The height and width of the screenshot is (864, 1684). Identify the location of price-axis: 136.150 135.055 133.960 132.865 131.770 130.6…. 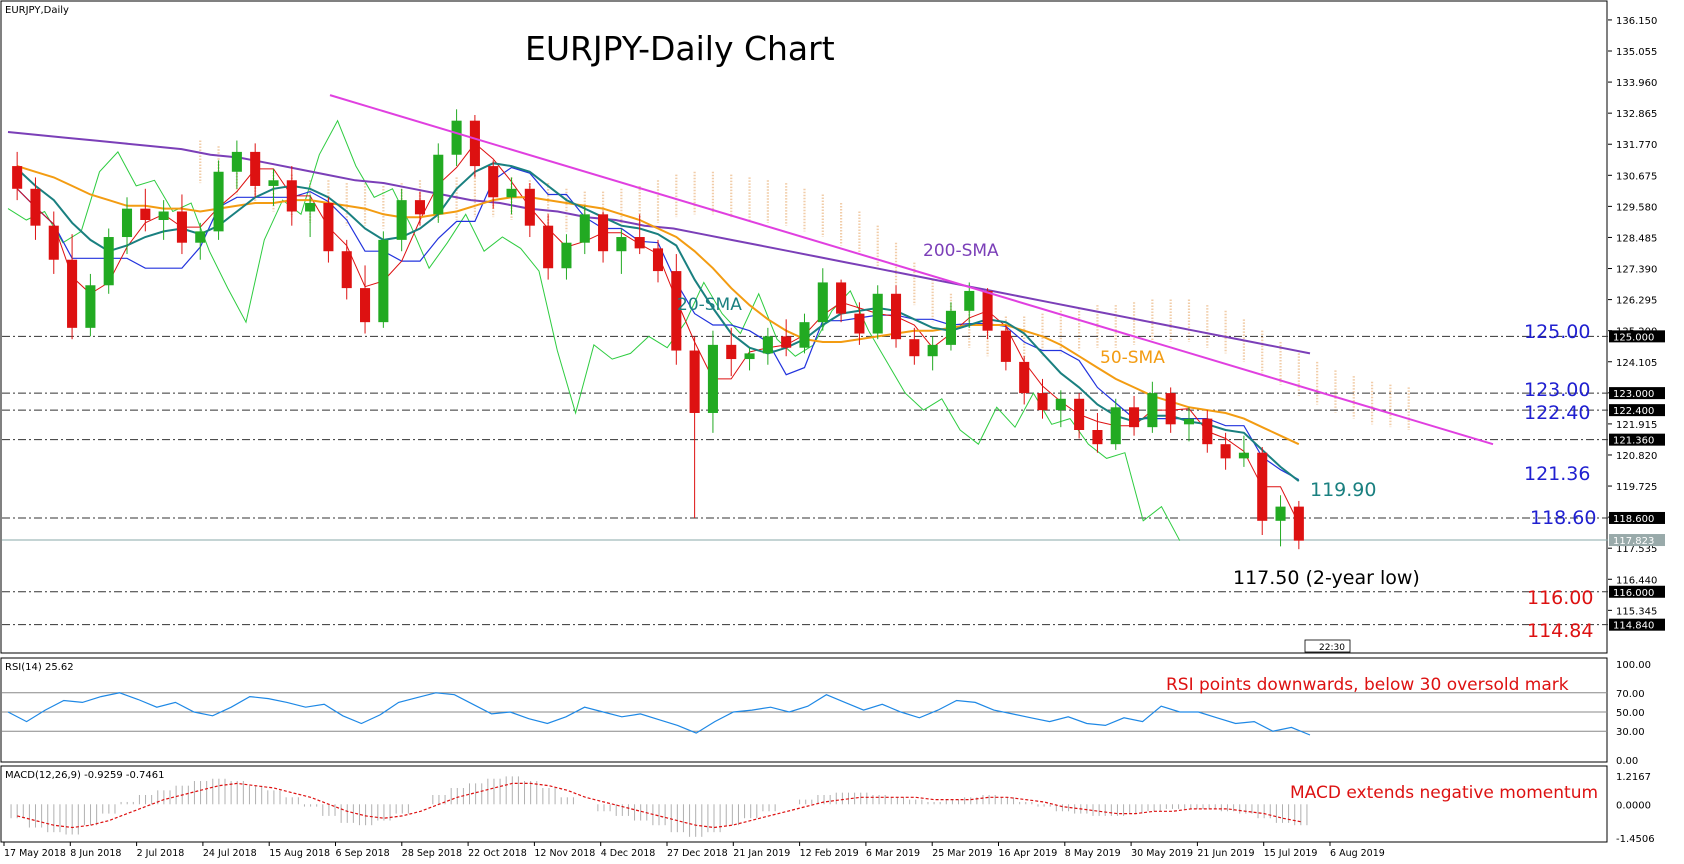
(1632, 316).